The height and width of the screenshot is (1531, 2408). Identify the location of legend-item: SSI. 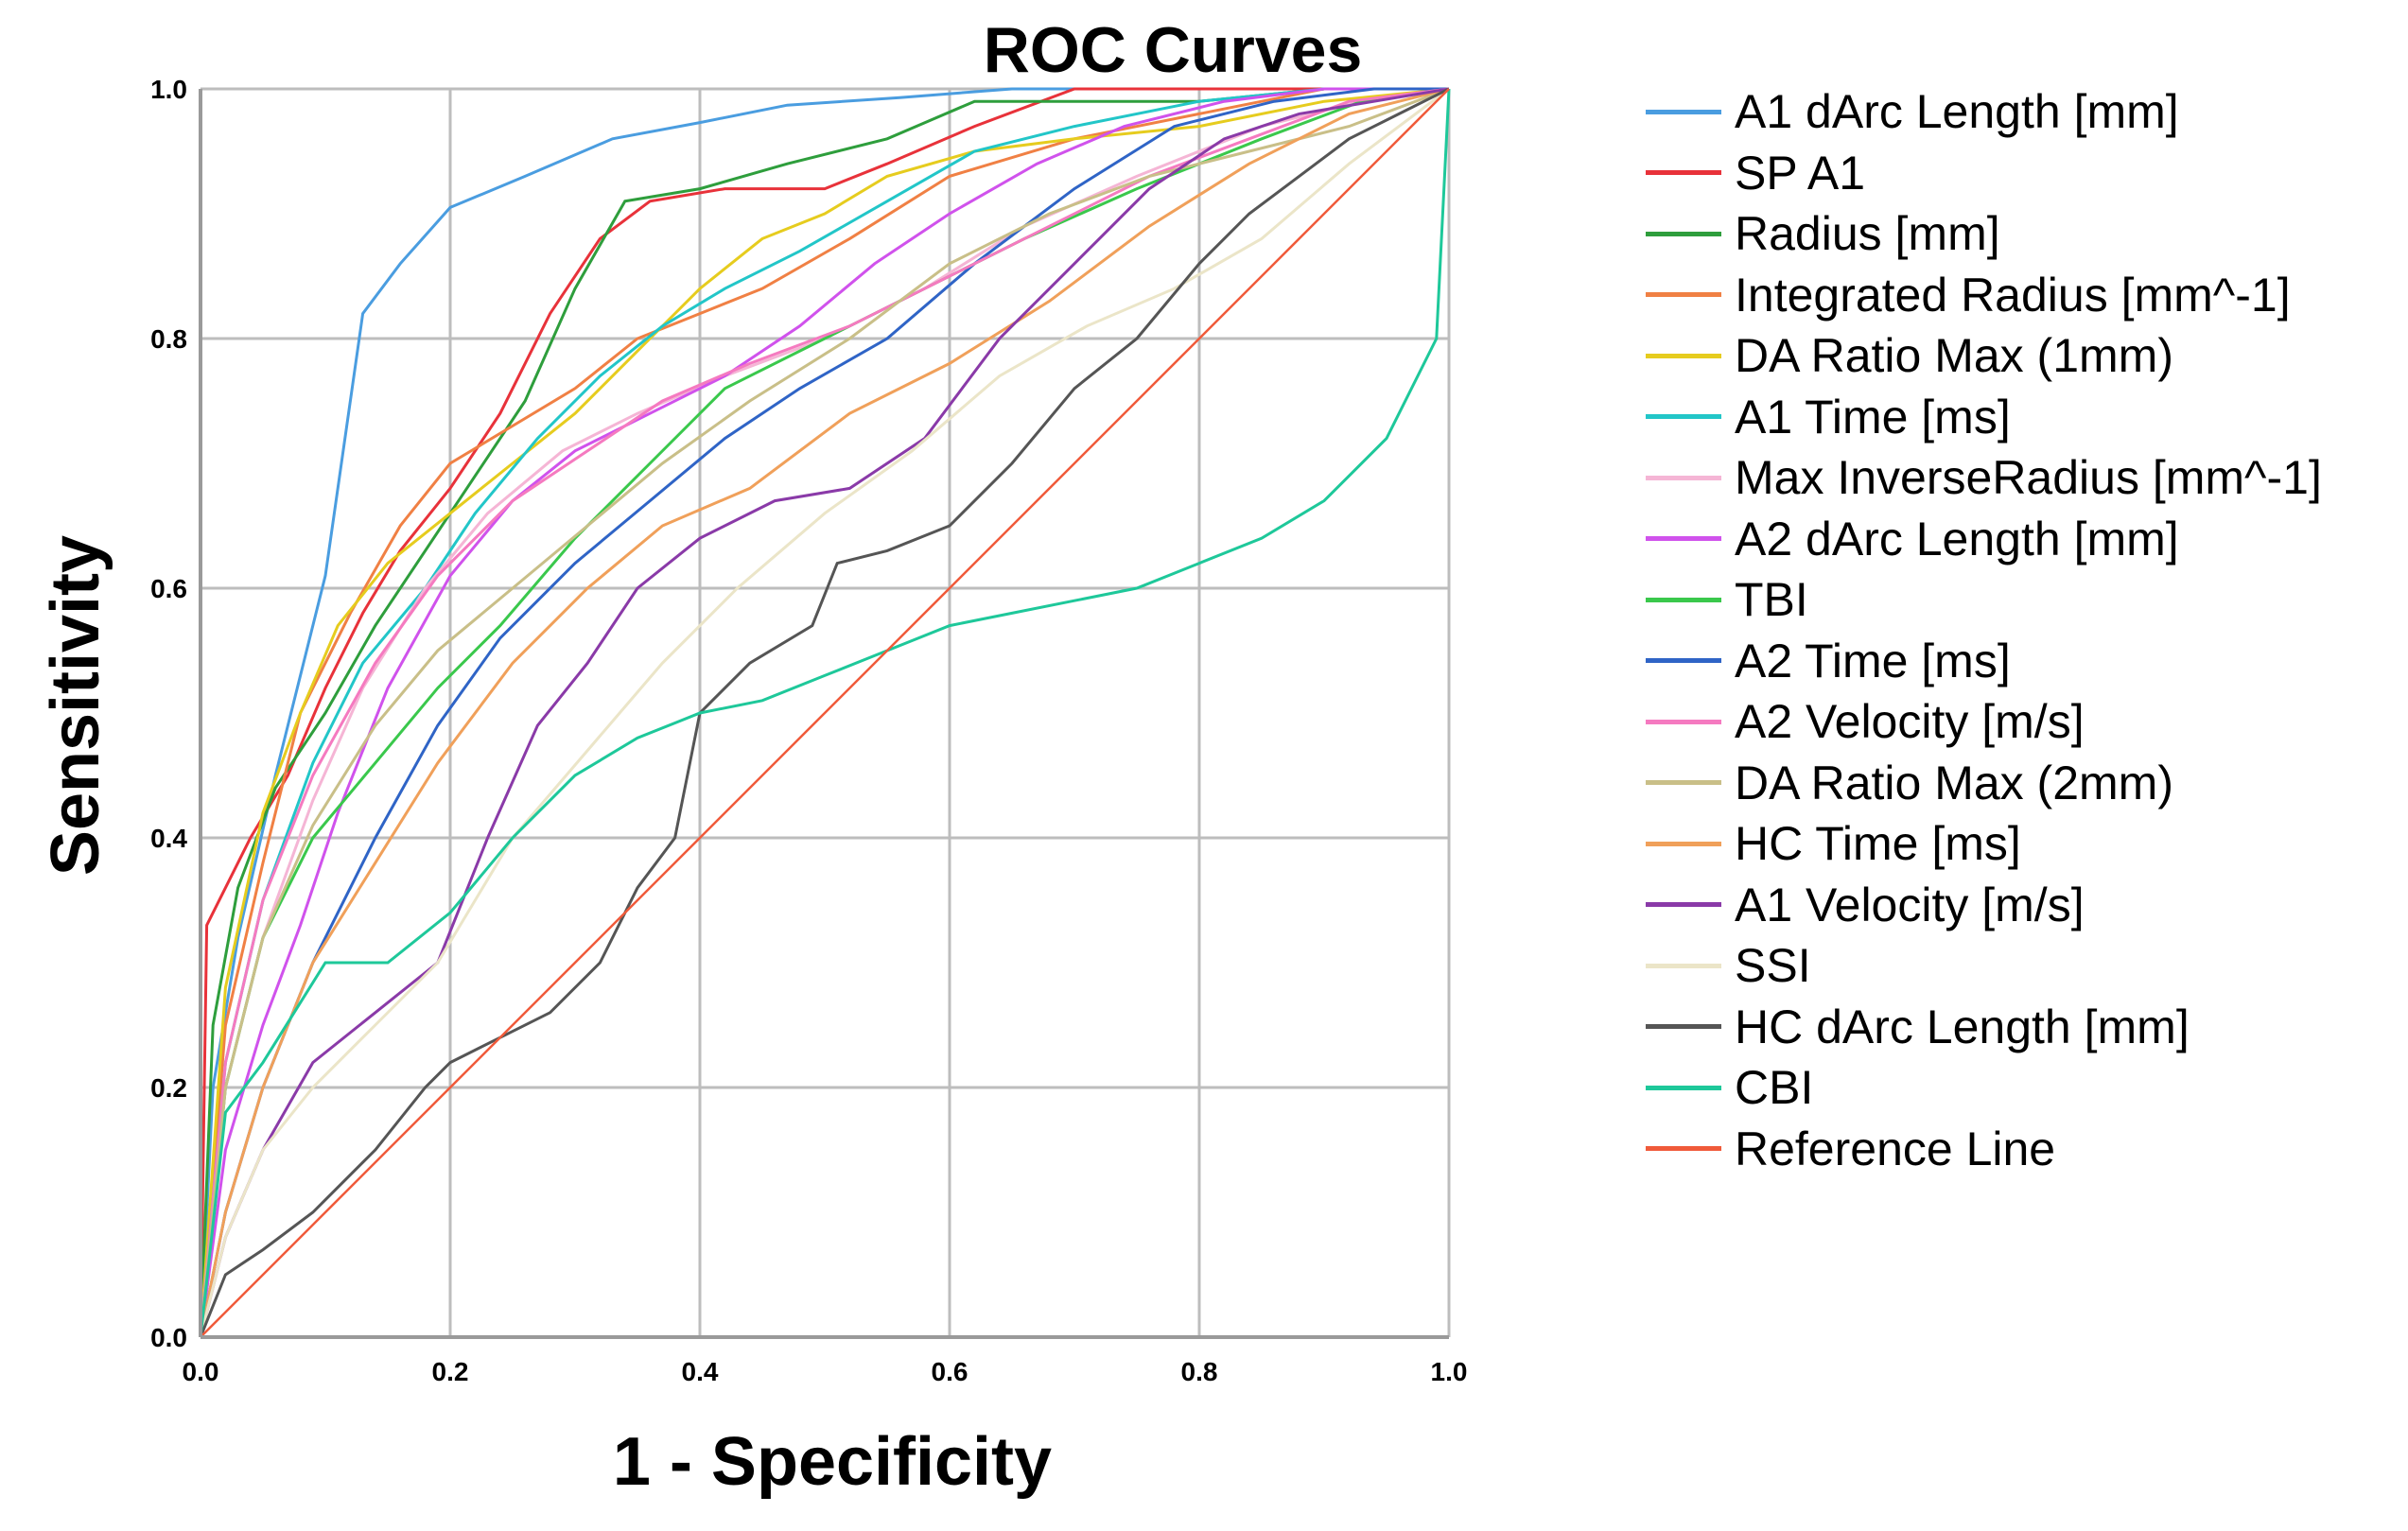
(1984, 966).